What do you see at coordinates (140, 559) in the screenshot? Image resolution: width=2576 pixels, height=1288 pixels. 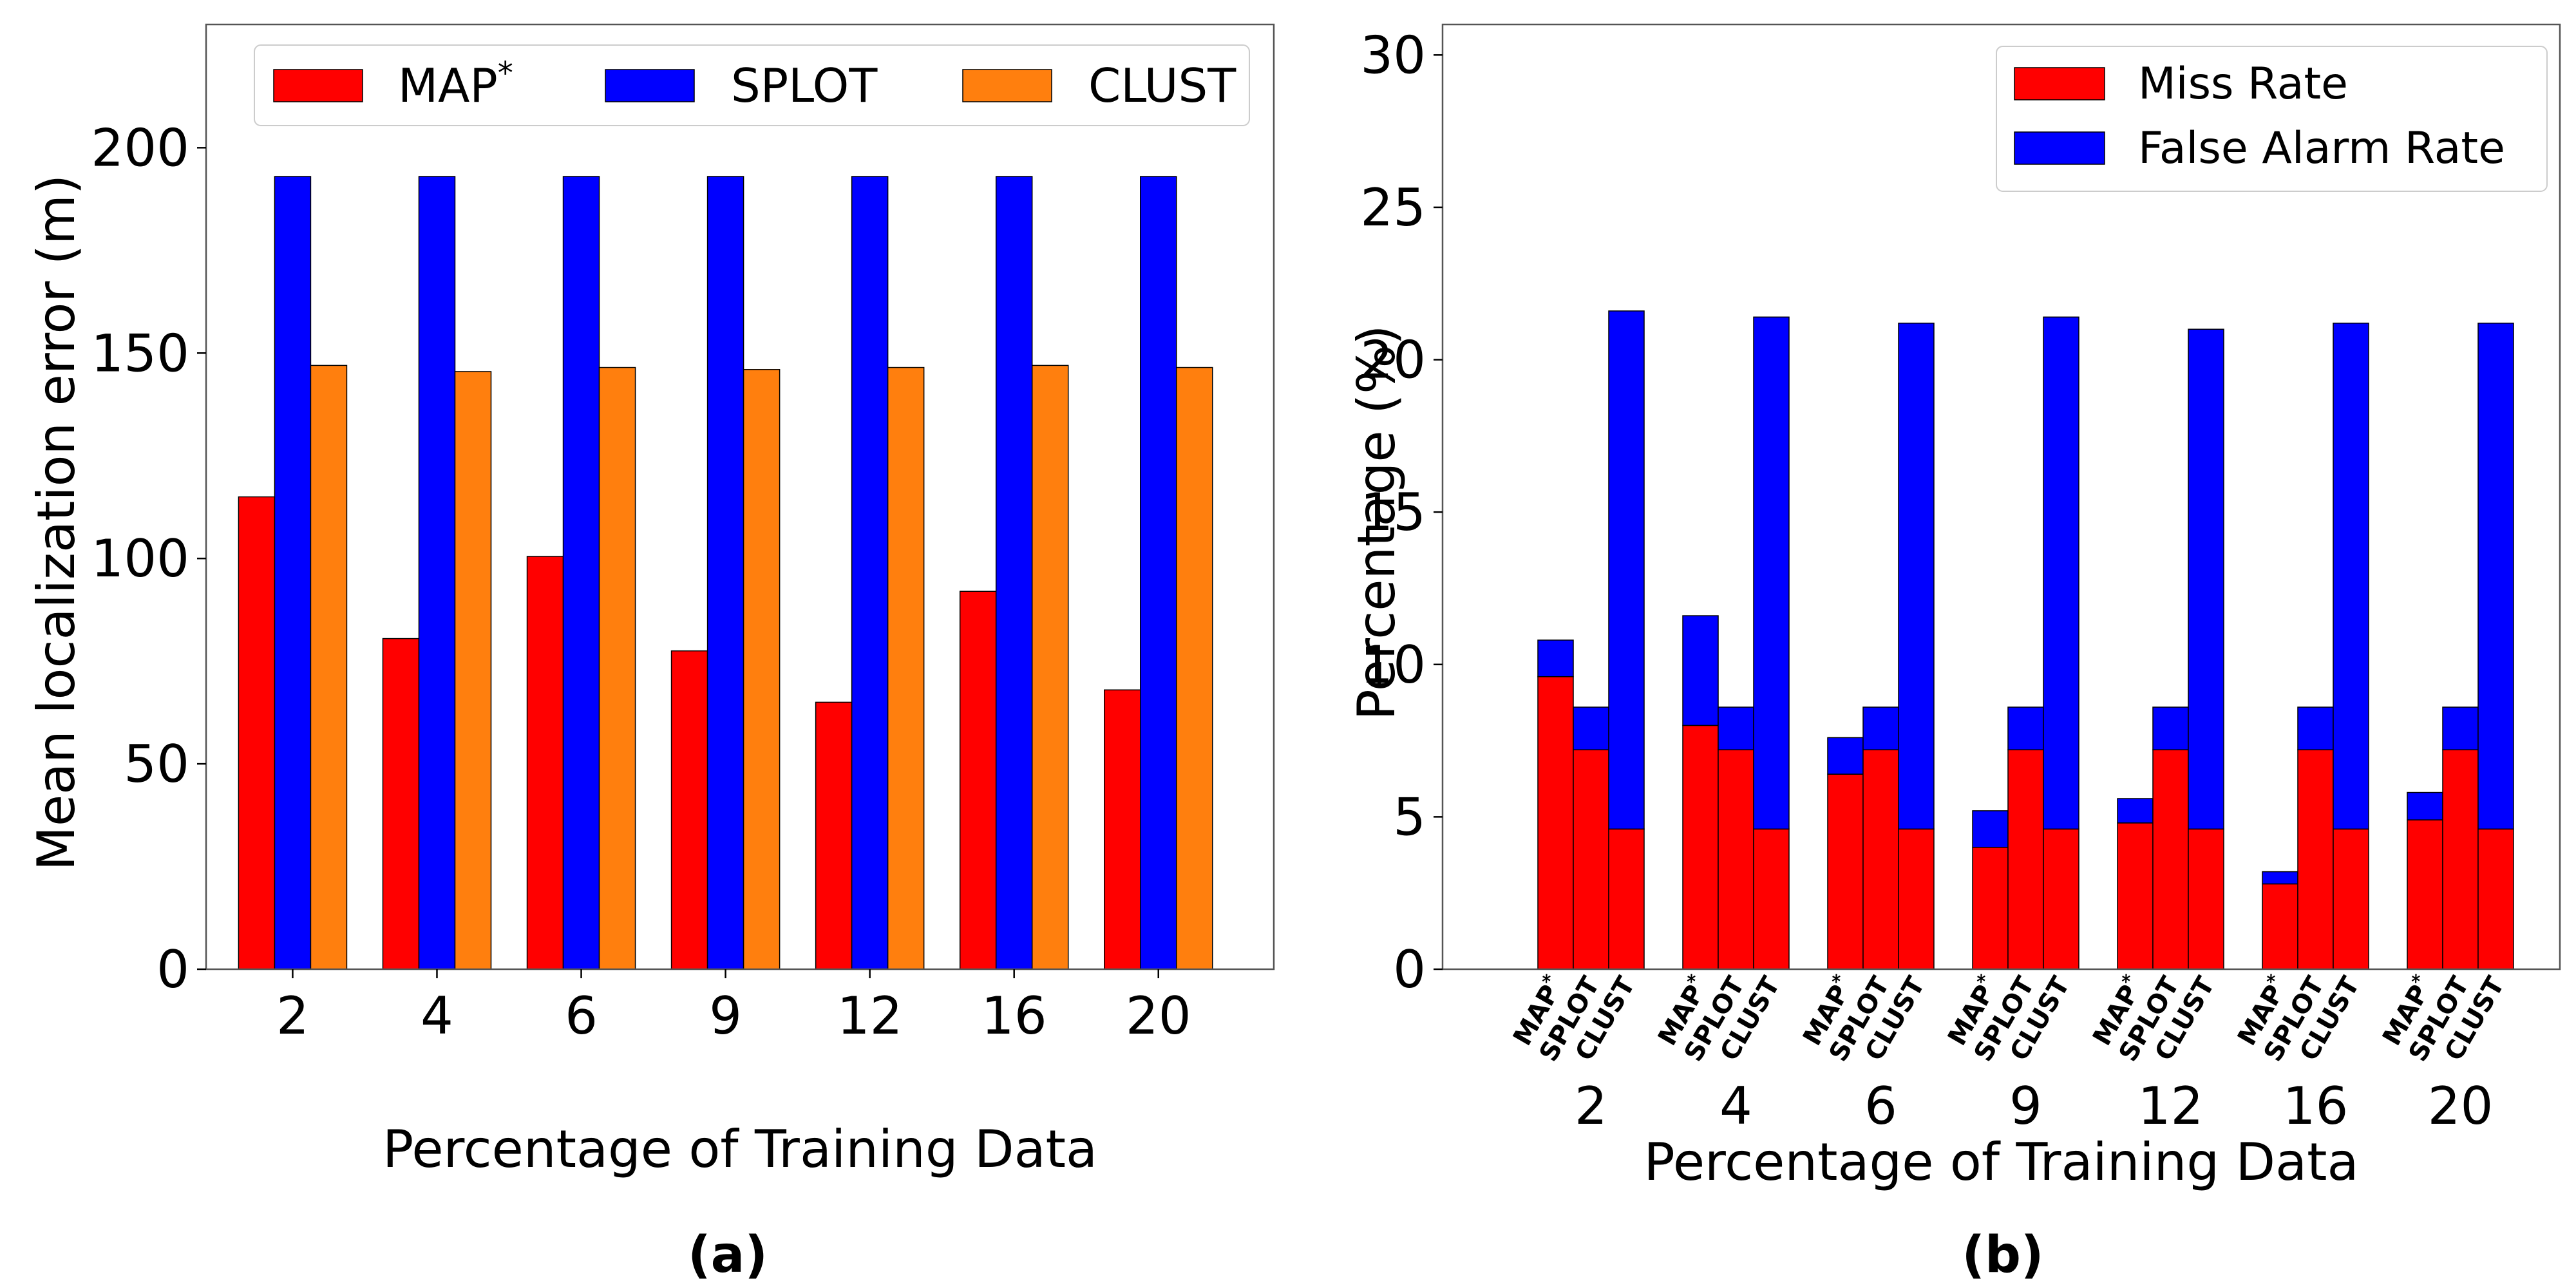 I see `y-tick-label: 100` at bounding box center [140, 559].